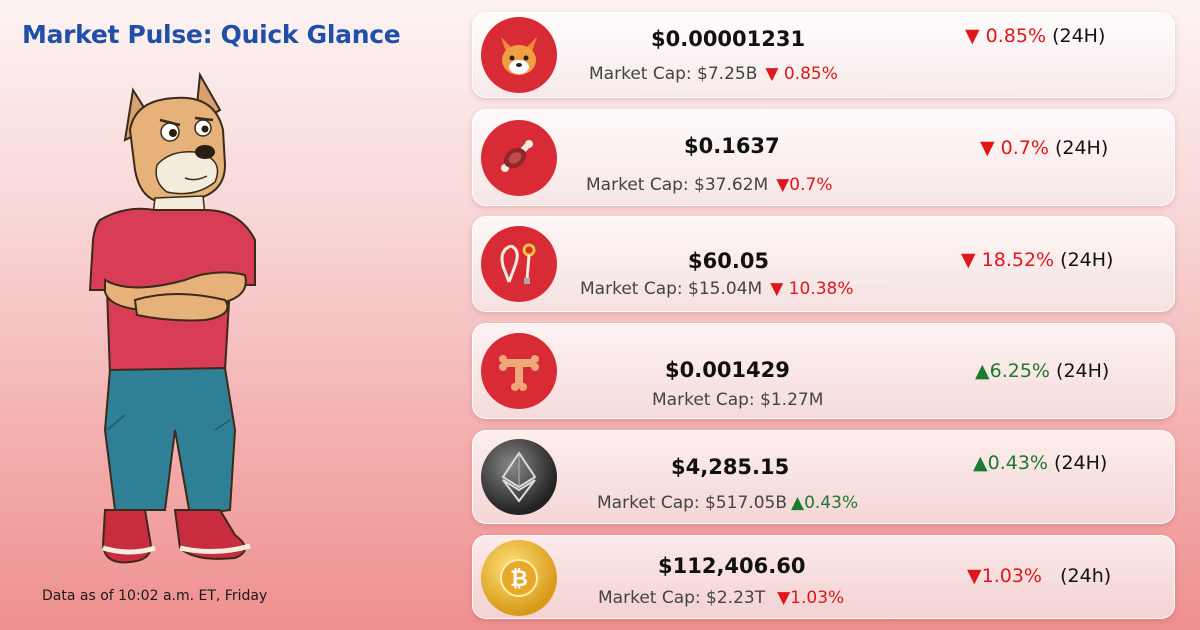 The height and width of the screenshot is (630, 1200). I want to click on market-cap-label: Market Cap: $15.04M, so click(671, 289).